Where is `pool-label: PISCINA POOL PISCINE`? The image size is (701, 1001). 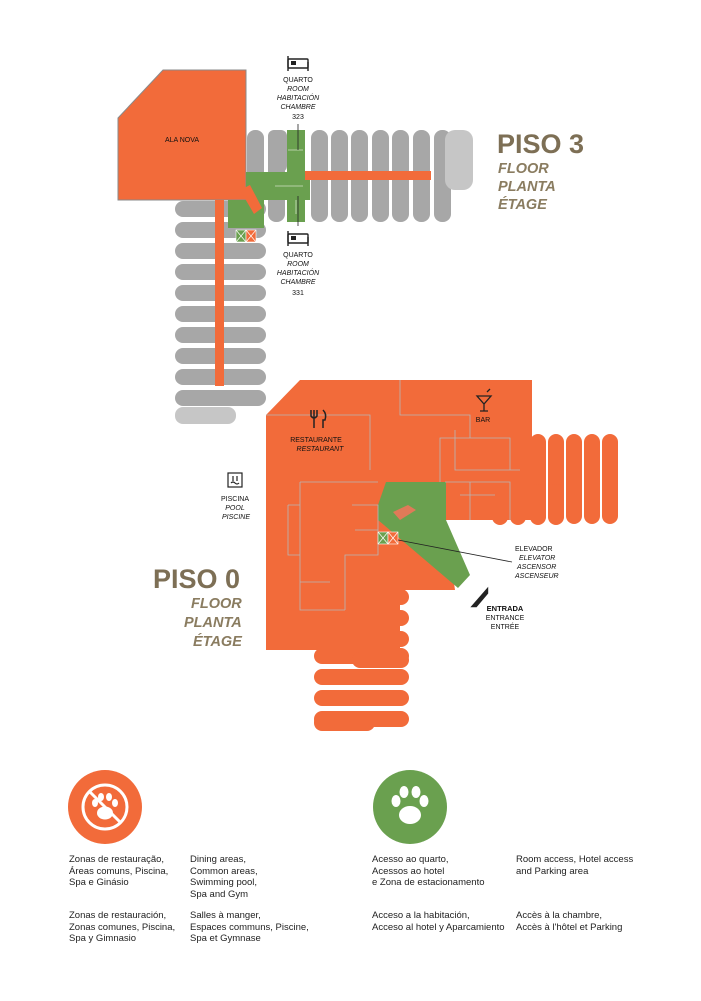 pool-label: PISCINA POOL PISCINE is located at coordinates (235, 508).